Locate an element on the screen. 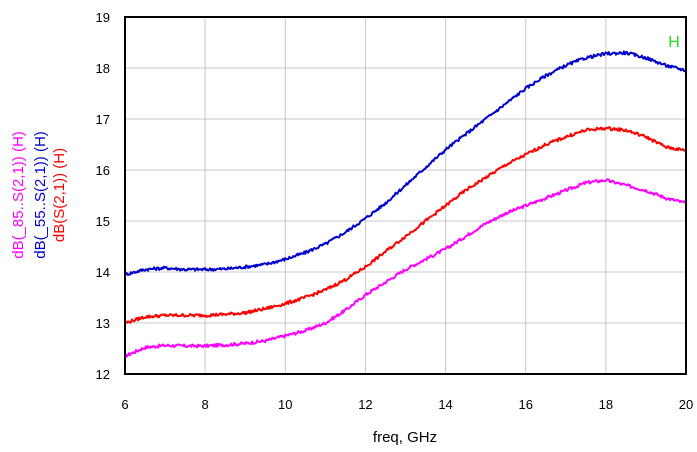 This screenshot has height=452, width=697. x-tick-label: 20 is located at coordinates (686, 404).